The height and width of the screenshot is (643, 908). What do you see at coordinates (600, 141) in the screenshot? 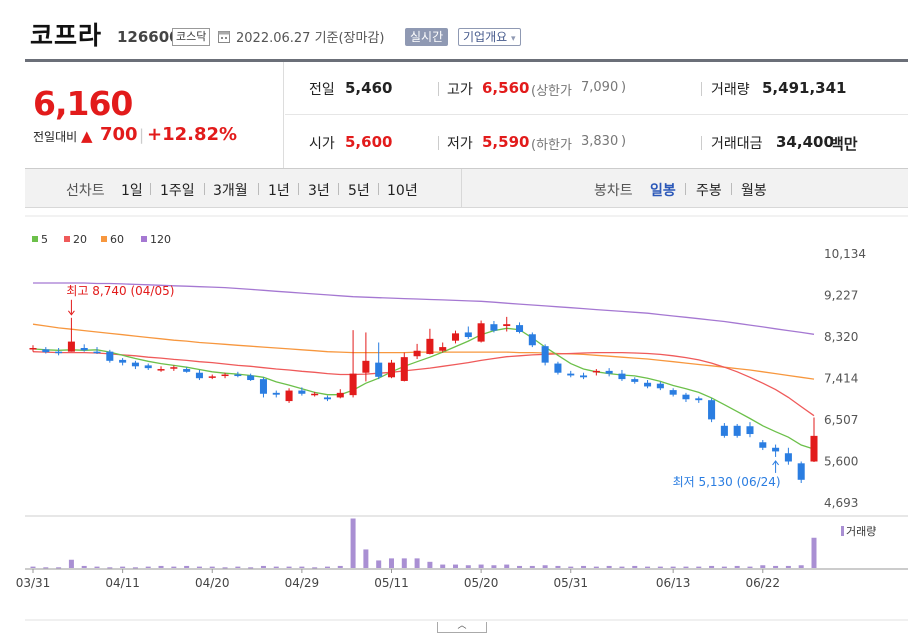
I see `lower-limit-value: 3,830` at bounding box center [600, 141].